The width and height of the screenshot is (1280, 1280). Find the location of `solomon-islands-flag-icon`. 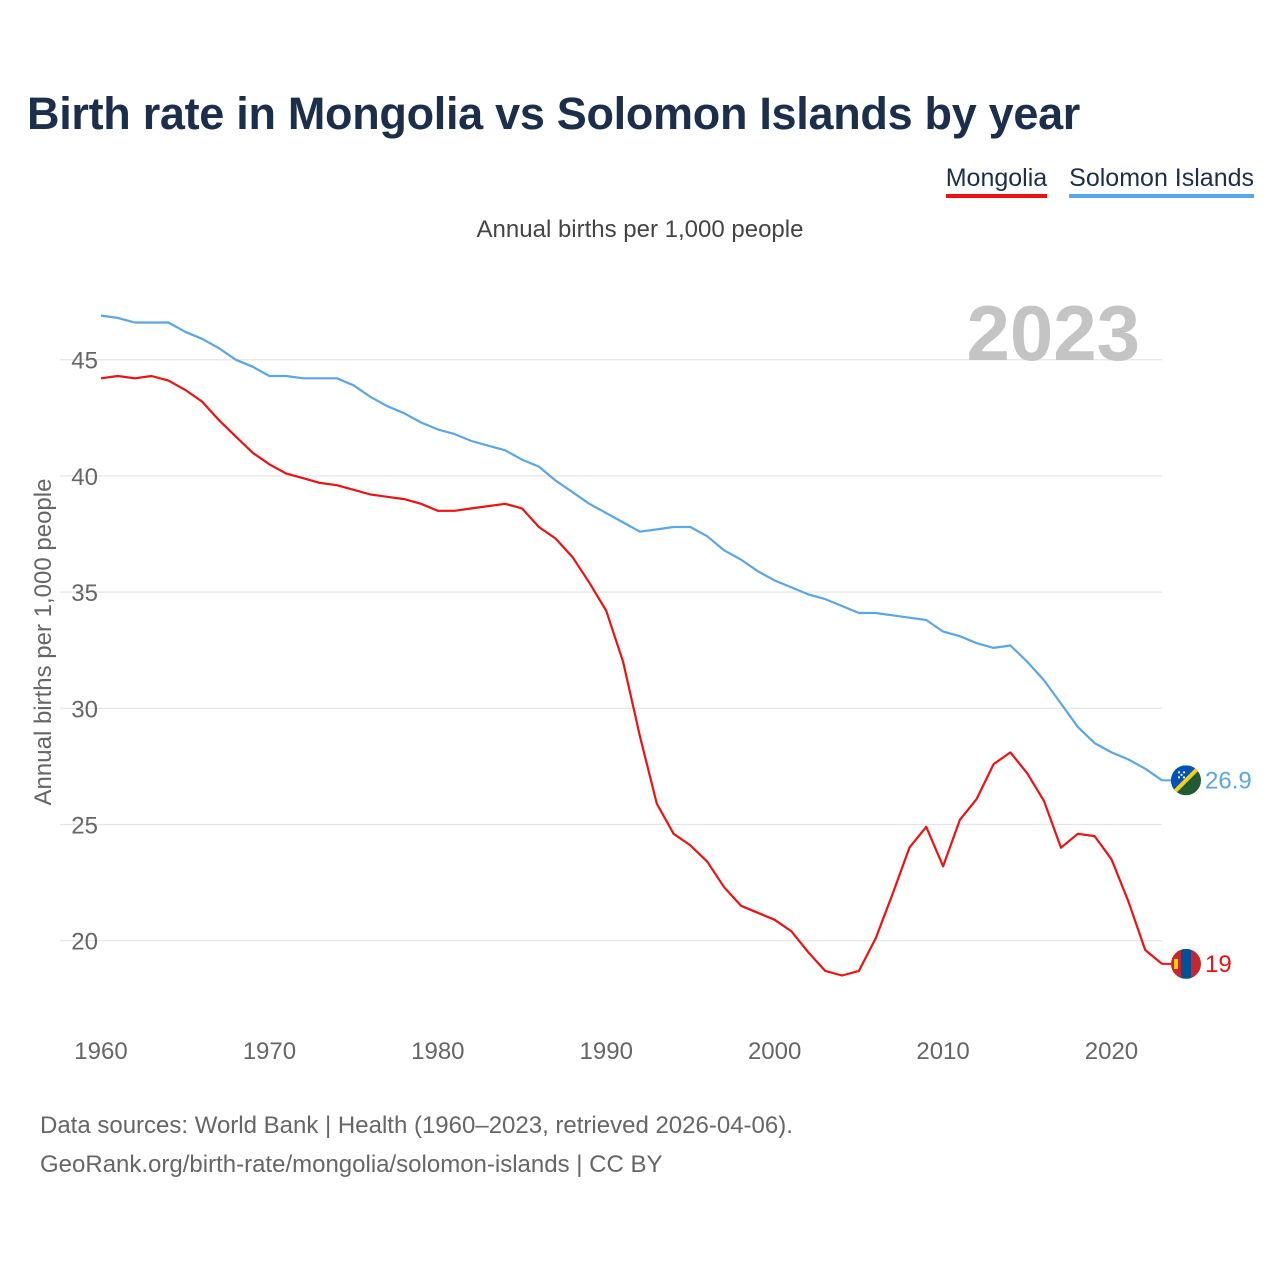

solomon-islands-flag-icon is located at coordinates (1186, 780).